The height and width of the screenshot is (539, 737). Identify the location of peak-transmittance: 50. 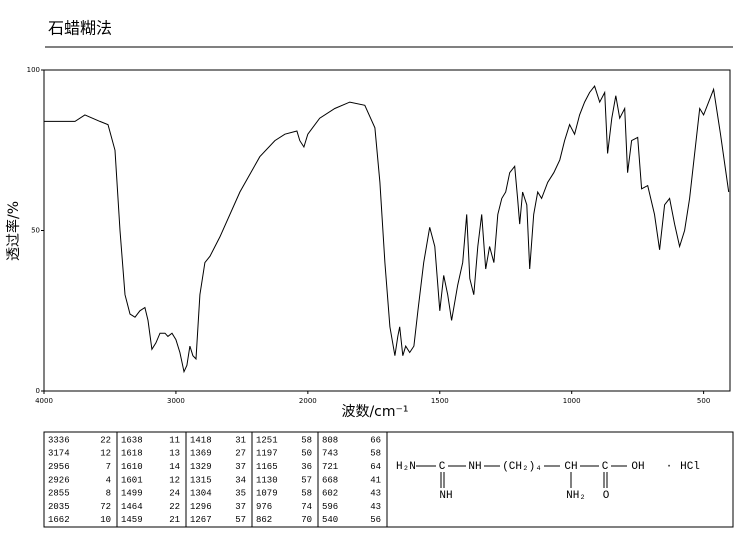
(306, 454).